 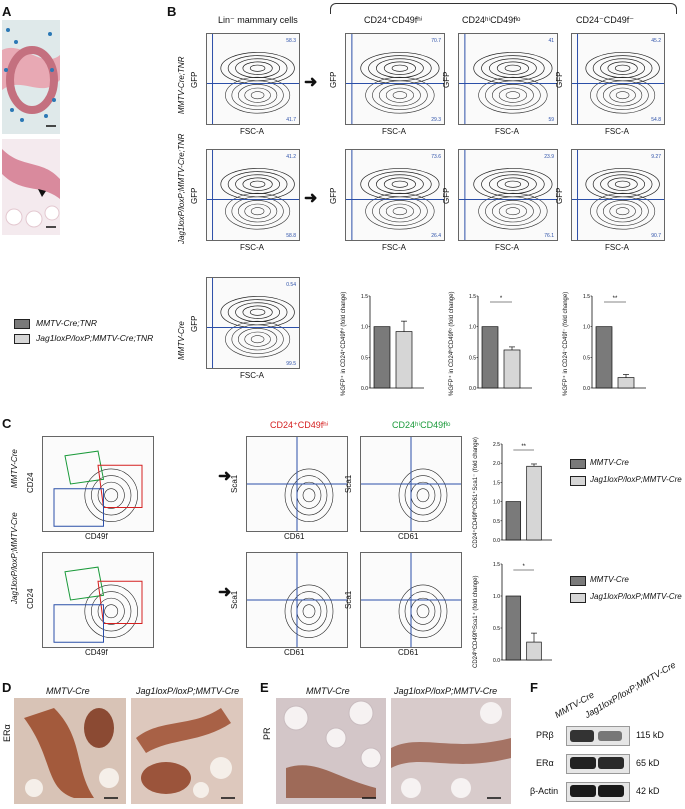 What do you see at coordinates (31, 187) in the screenshot?
I see `histology-image-a-bottom` at bounding box center [31, 187].